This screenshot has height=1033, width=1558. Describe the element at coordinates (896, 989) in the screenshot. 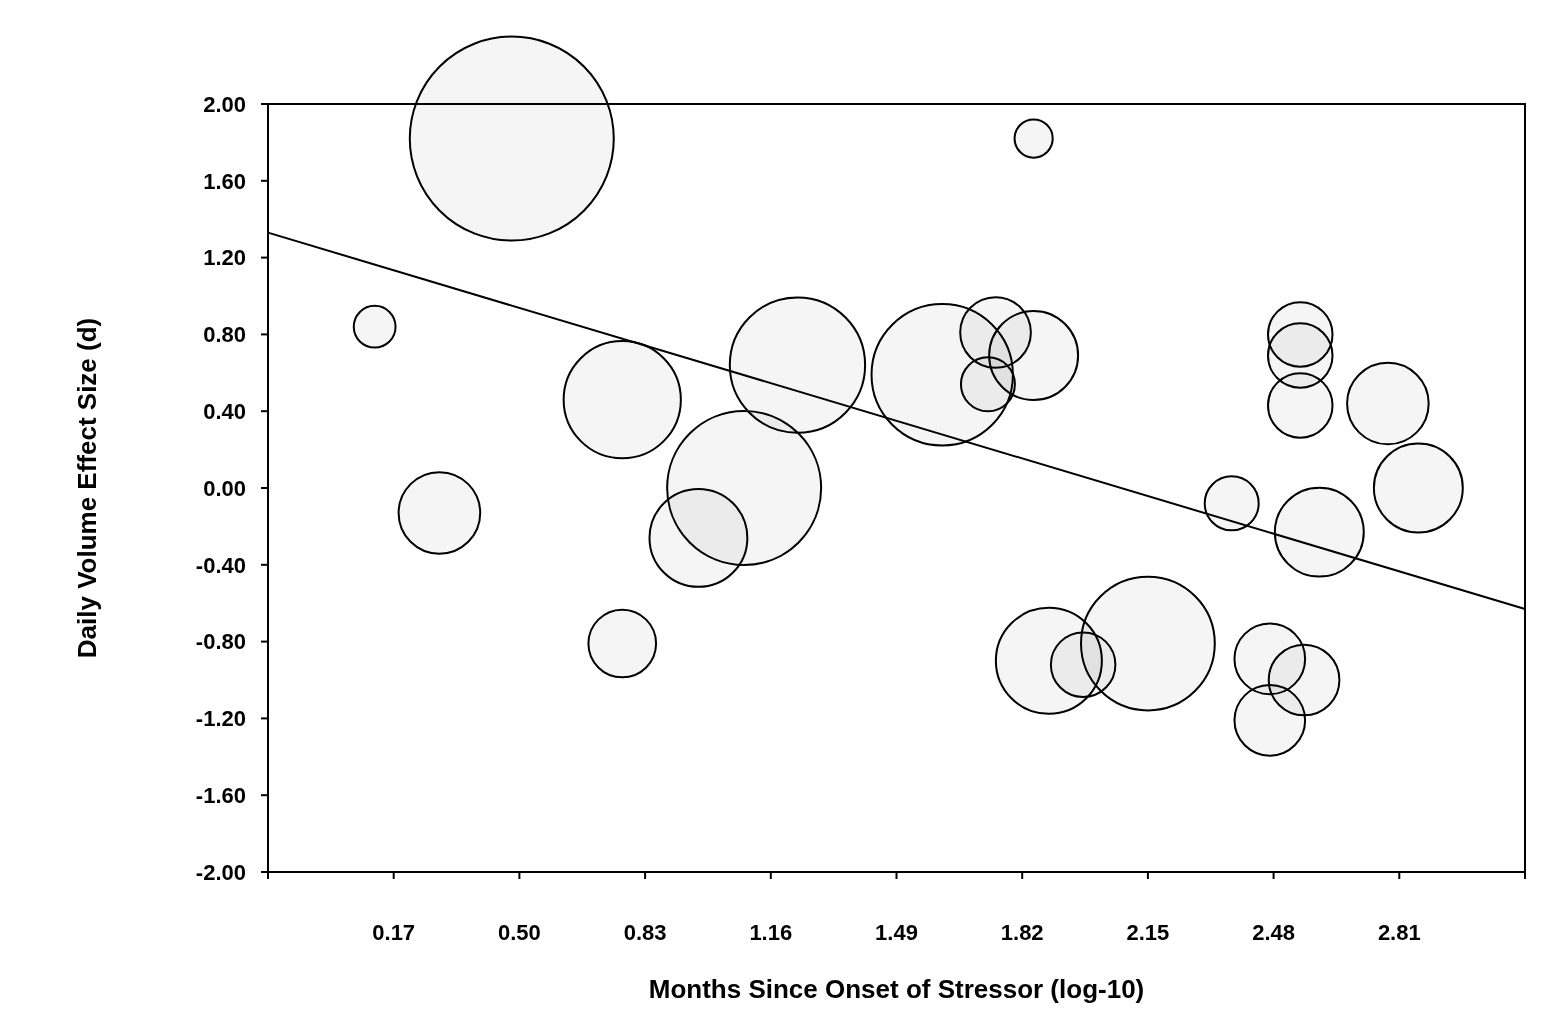

I see `x-axis-title: Months Since Onset of Stressor (log-10)` at that location.